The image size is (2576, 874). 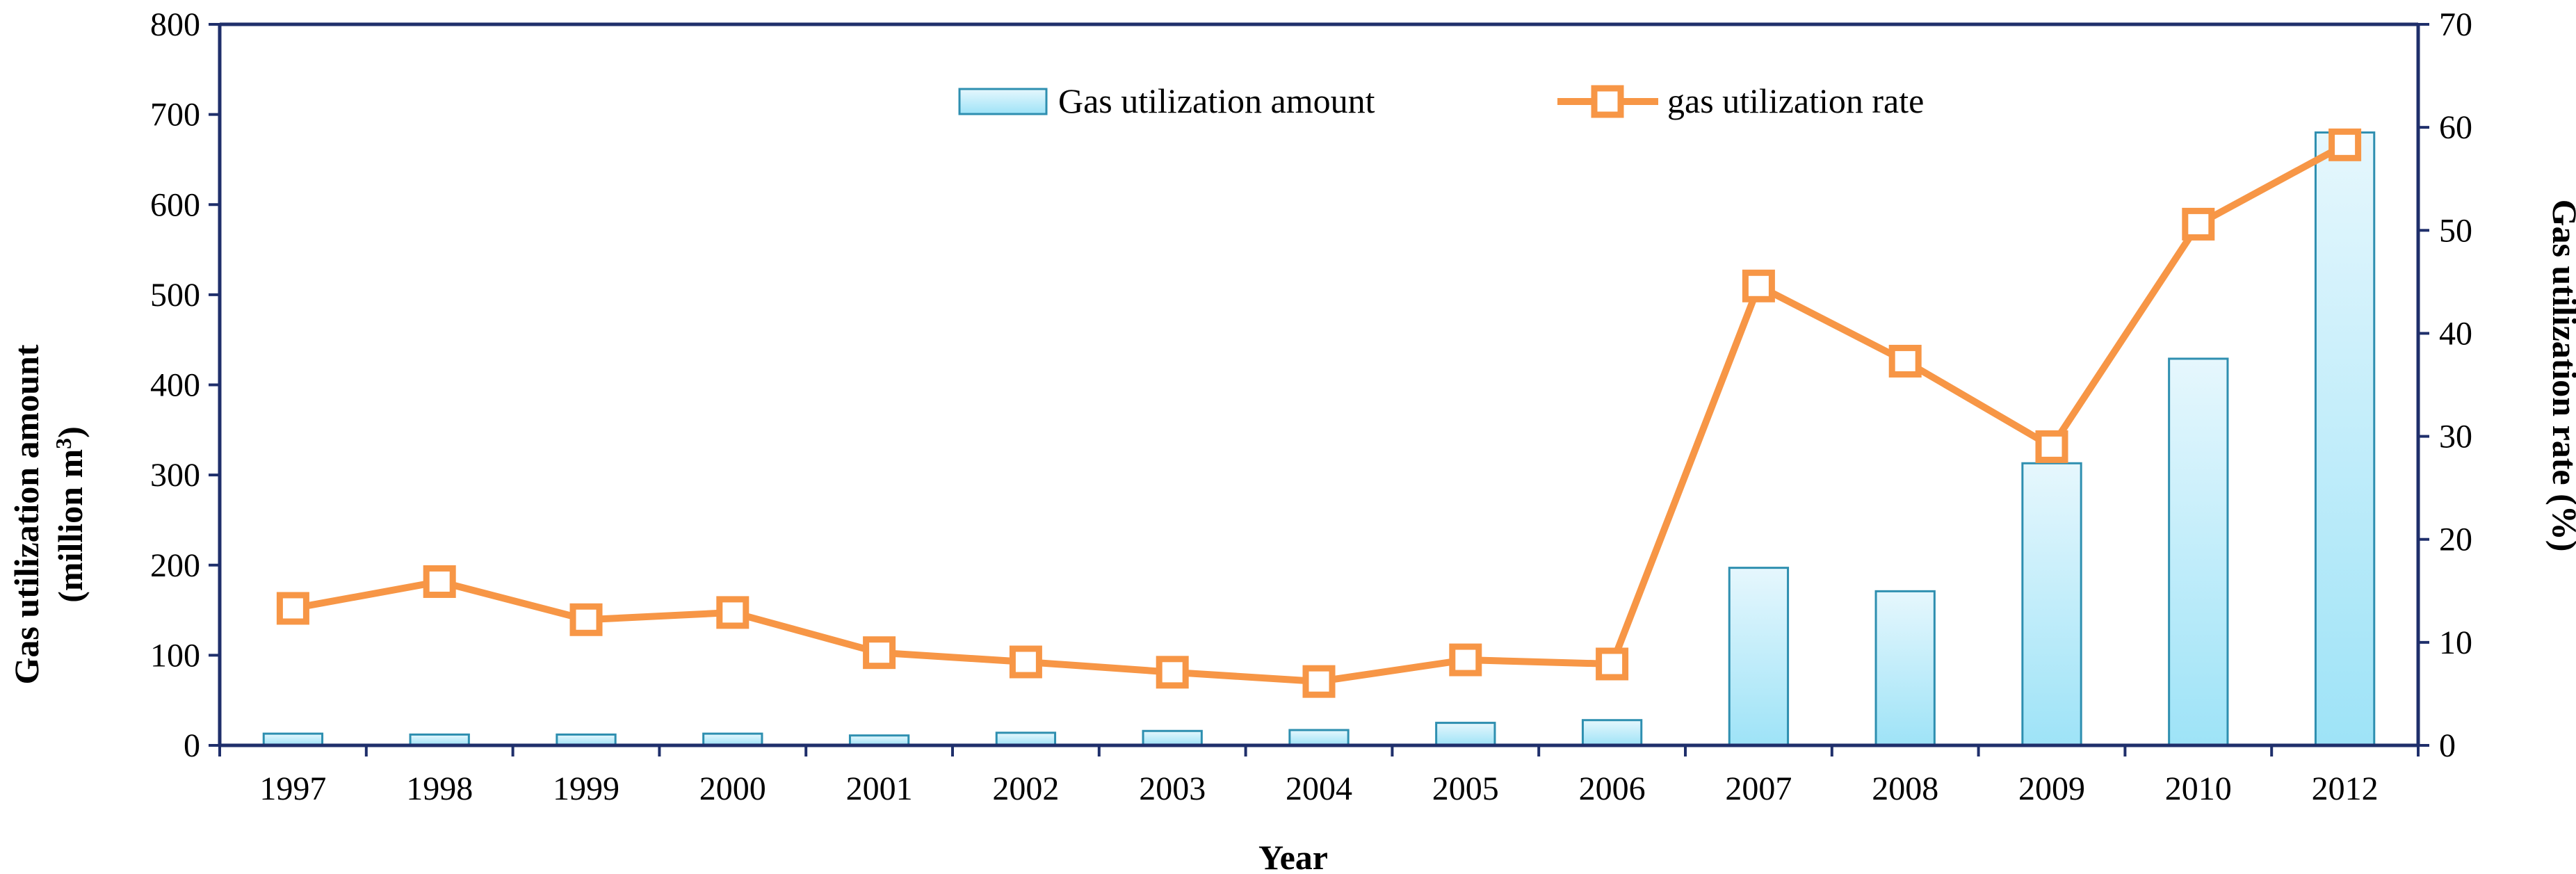 I want to click on y-right-tick-label: 40, so click(x=2455, y=334).